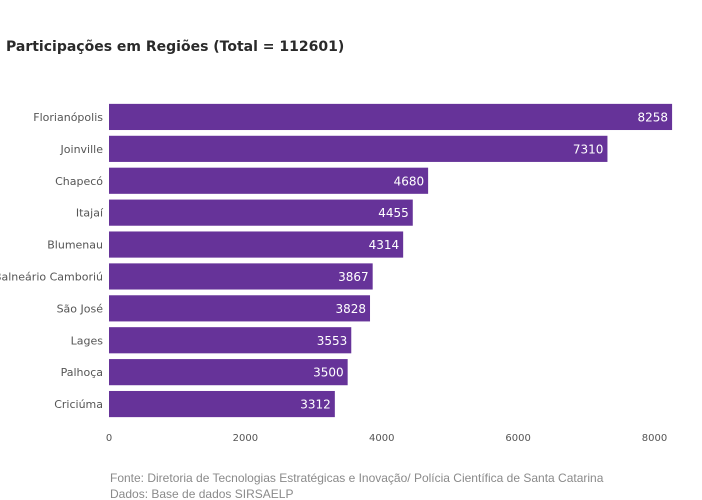 This screenshot has width=702, height=500. What do you see at coordinates (90, 213) in the screenshot?
I see `category-label: Itajaí` at bounding box center [90, 213].